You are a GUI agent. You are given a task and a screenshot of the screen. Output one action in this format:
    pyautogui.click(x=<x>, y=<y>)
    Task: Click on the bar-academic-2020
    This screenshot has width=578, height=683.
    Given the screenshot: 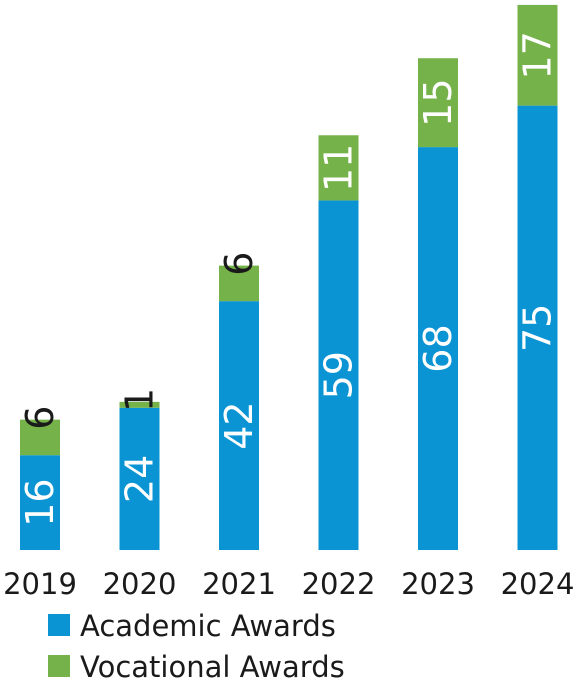 What is the action you would take?
    pyautogui.click(x=139, y=478)
    